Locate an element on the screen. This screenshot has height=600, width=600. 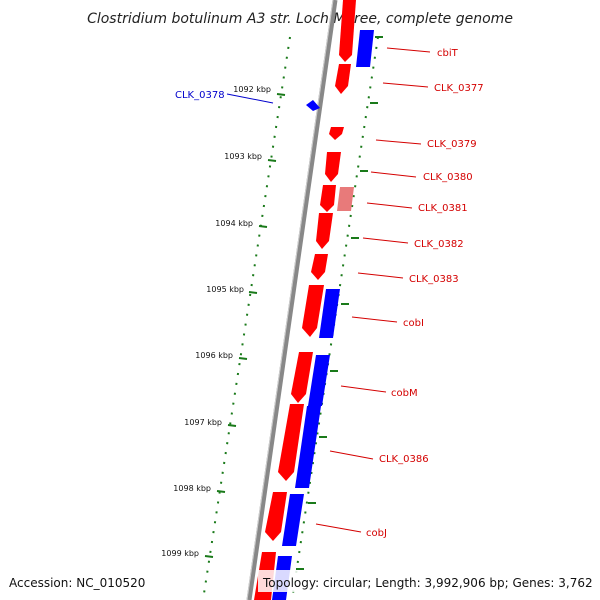
kbp-label: 1096 kbp is located at coordinates (214, 355).